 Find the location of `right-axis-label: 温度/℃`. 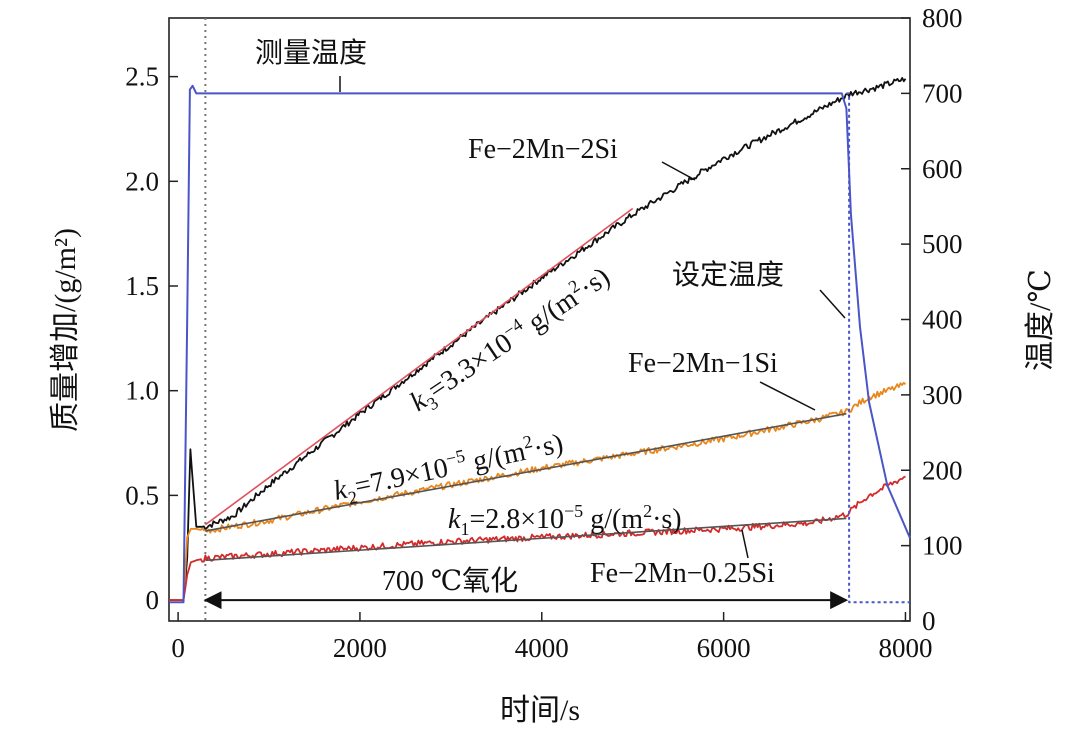

right-axis-label: 温度/℃ is located at coordinates (1040, 320).